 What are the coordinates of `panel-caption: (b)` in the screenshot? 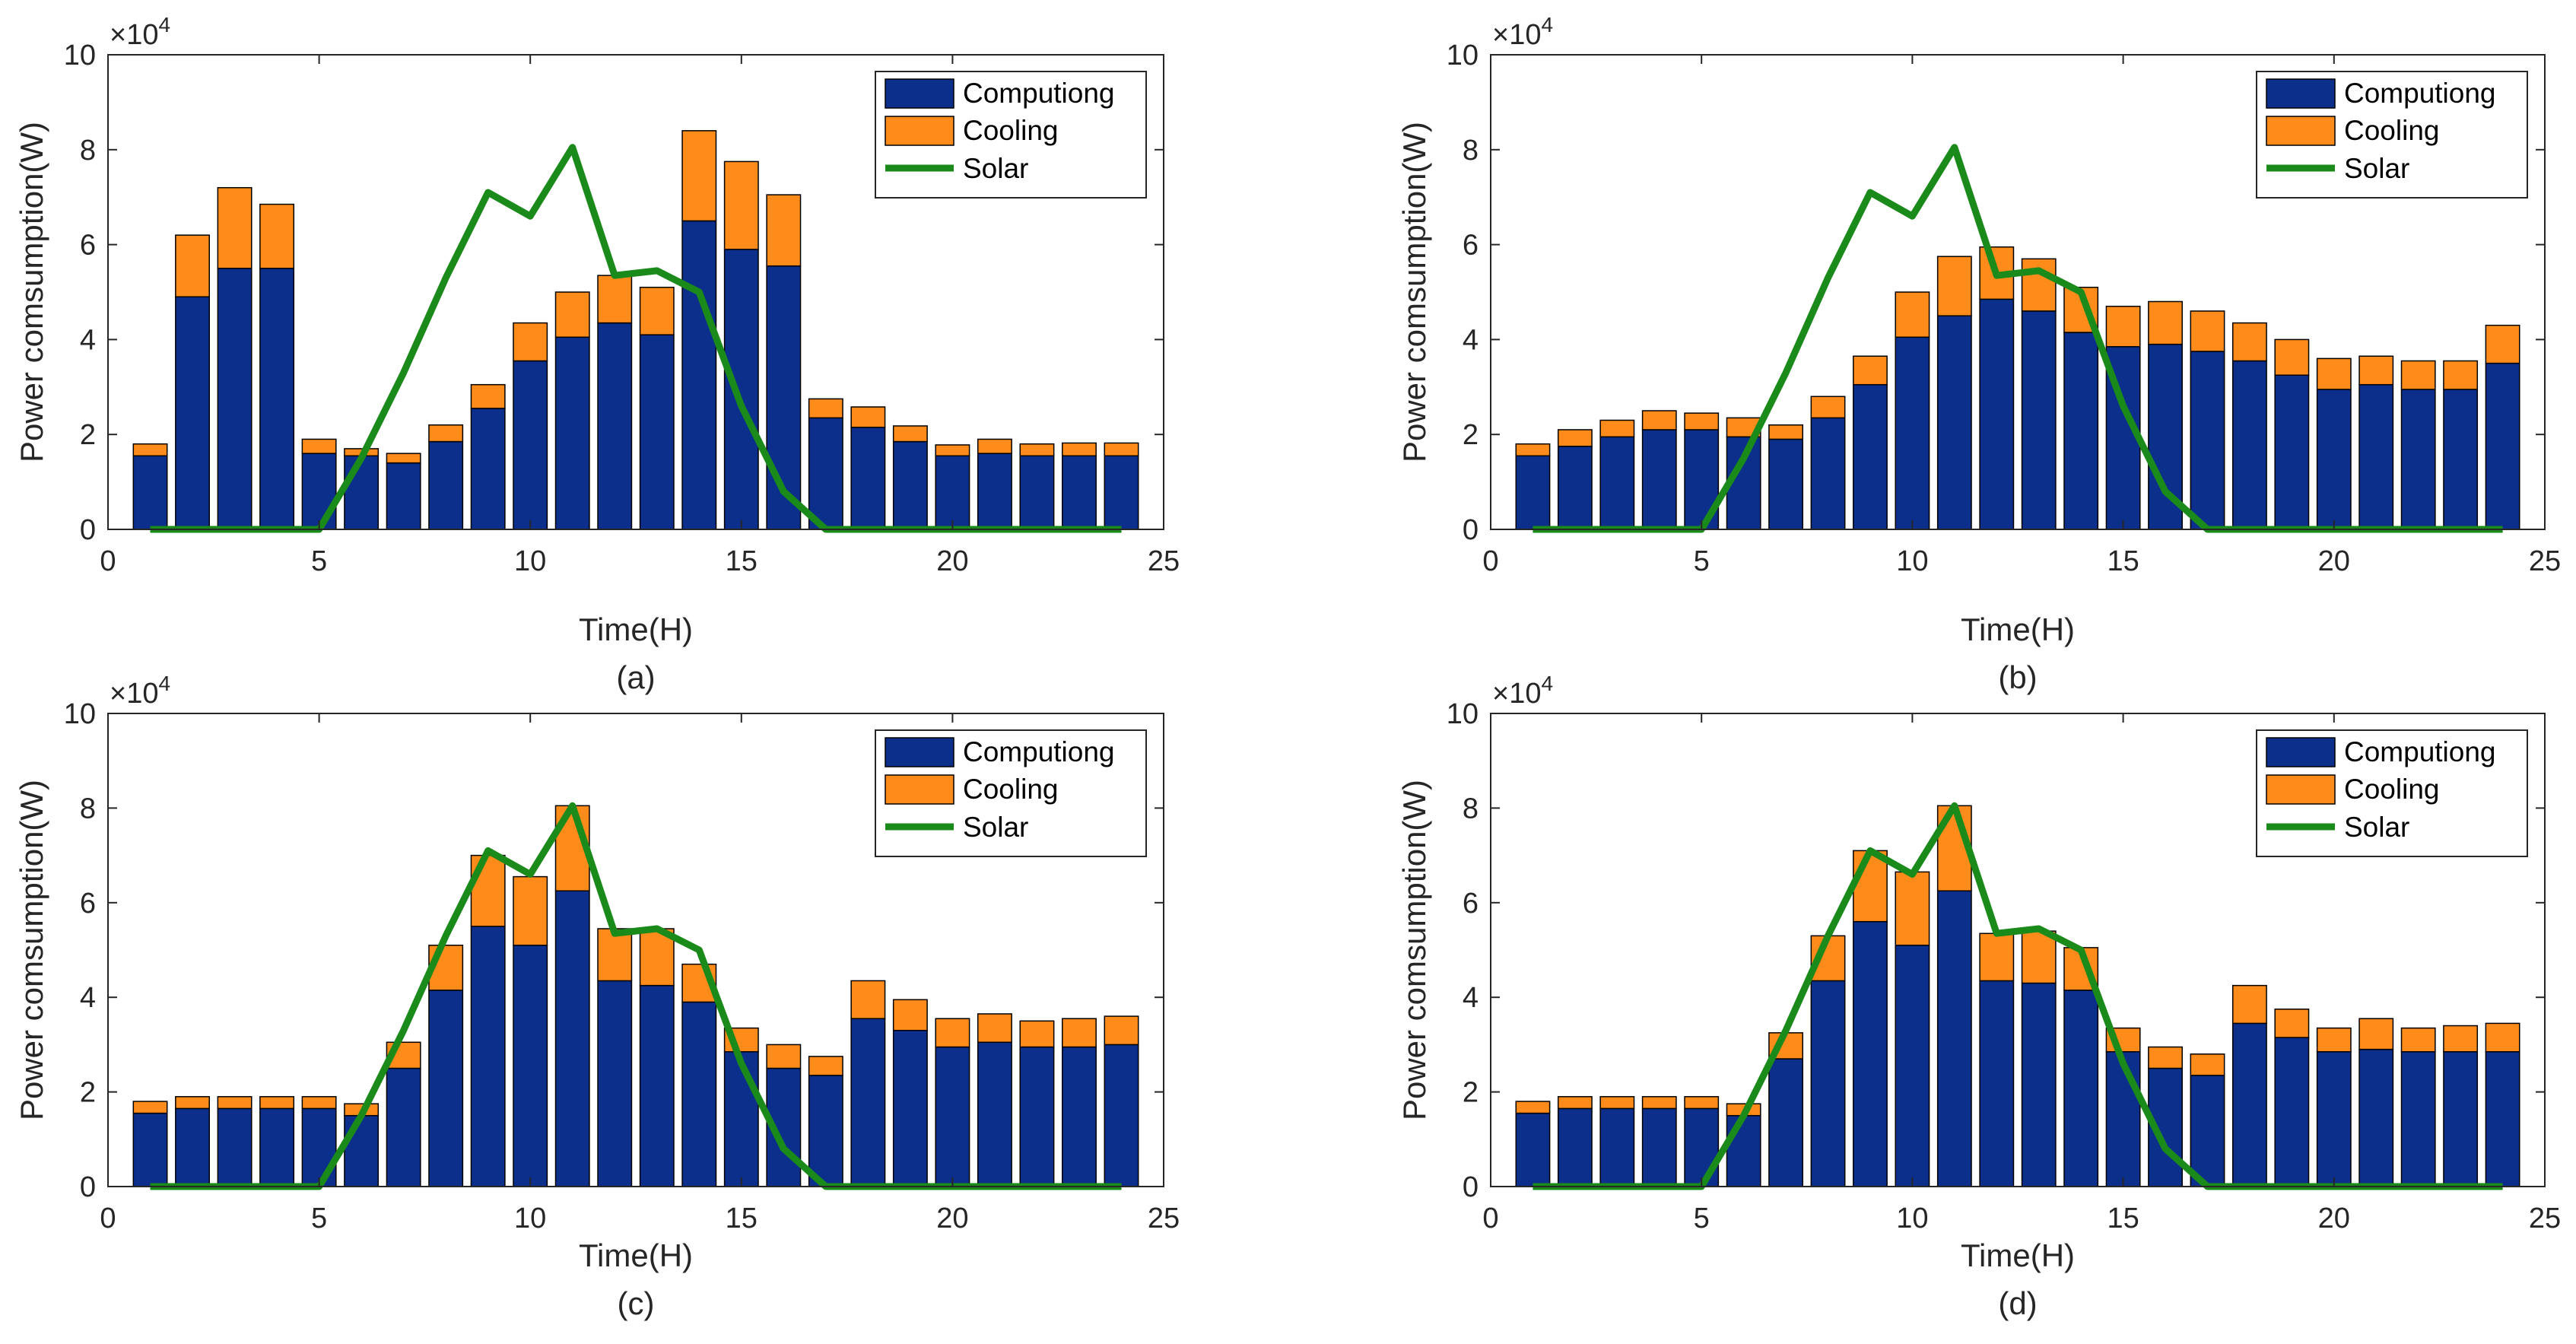 It's located at (2017, 677).